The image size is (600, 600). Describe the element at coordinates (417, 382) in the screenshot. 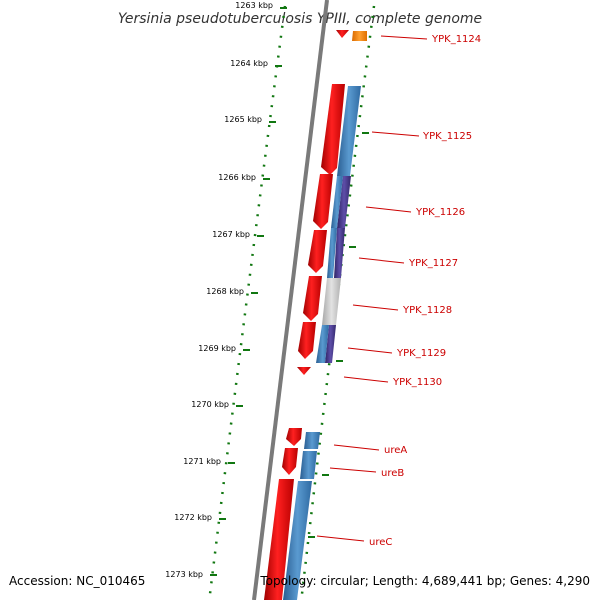

I see `gene-label-ypk-1130: YPK_1130` at that location.